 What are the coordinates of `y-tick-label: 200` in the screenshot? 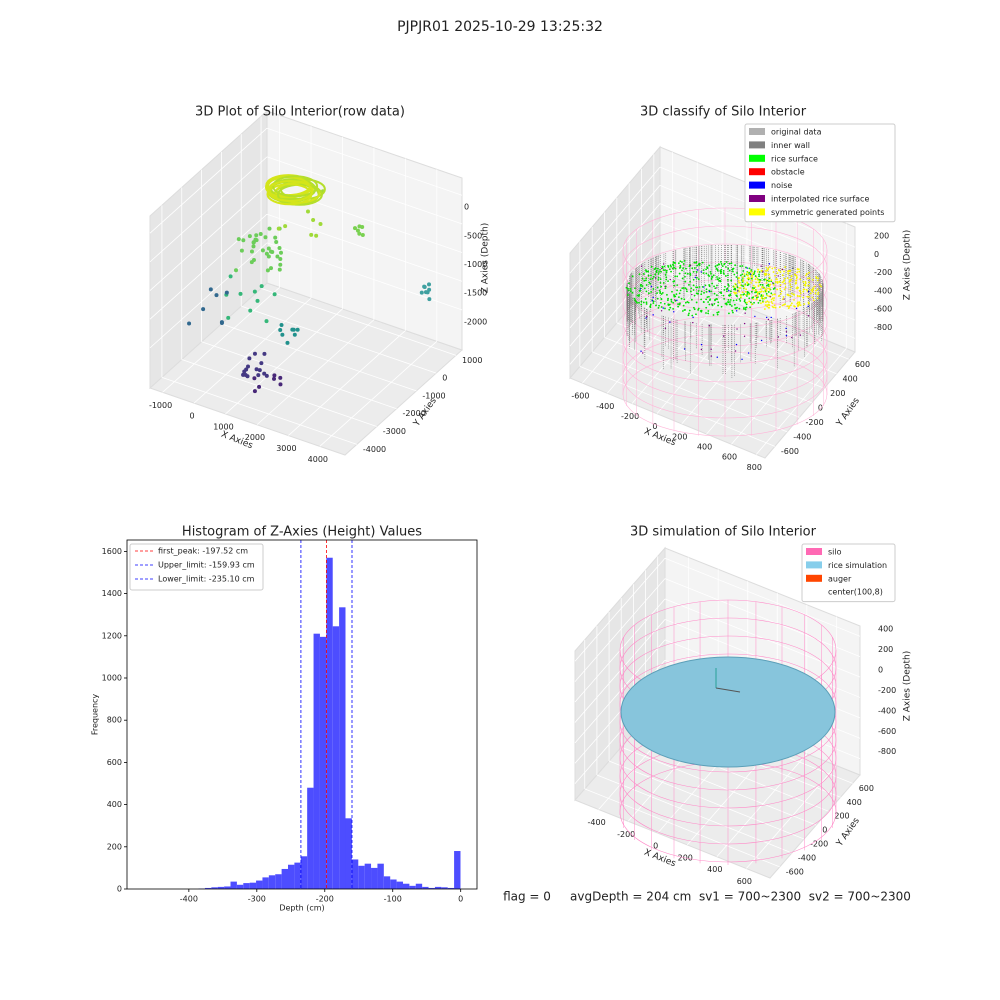 It's located at (114, 846).